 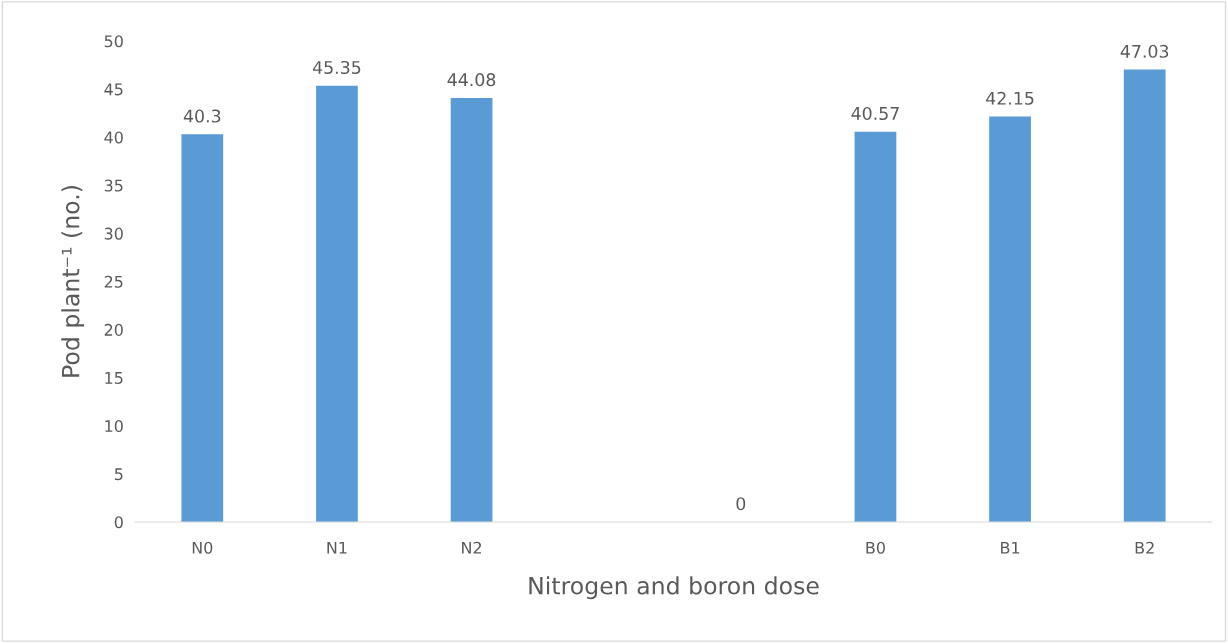 What do you see at coordinates (114, 378) in the screenshot?
I see `y-tick-label: 15` at bounding box center [114, 378].